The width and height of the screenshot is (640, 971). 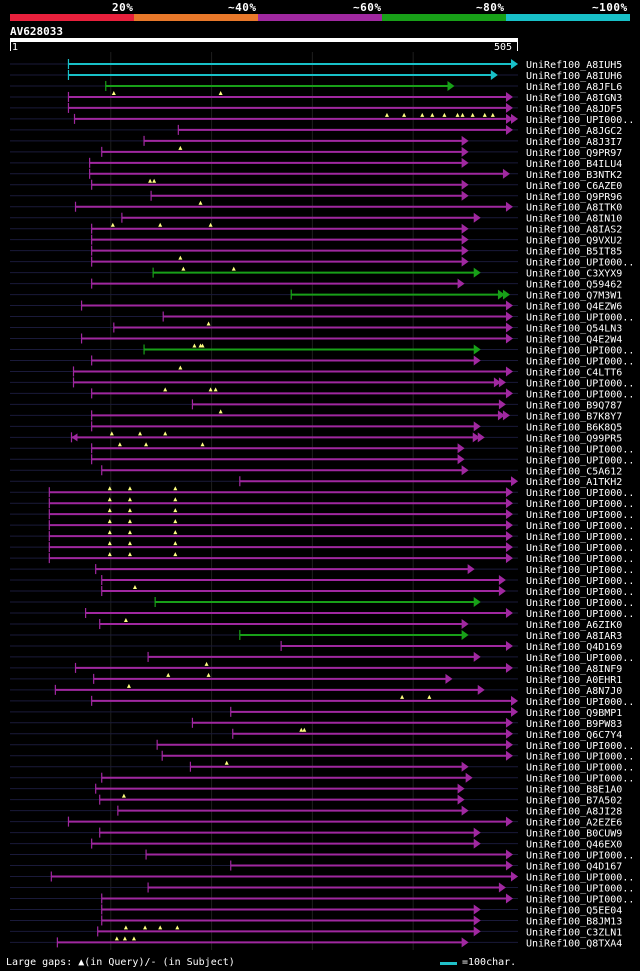 I want to click on identity-color-legend, so click(x=320, y=17).